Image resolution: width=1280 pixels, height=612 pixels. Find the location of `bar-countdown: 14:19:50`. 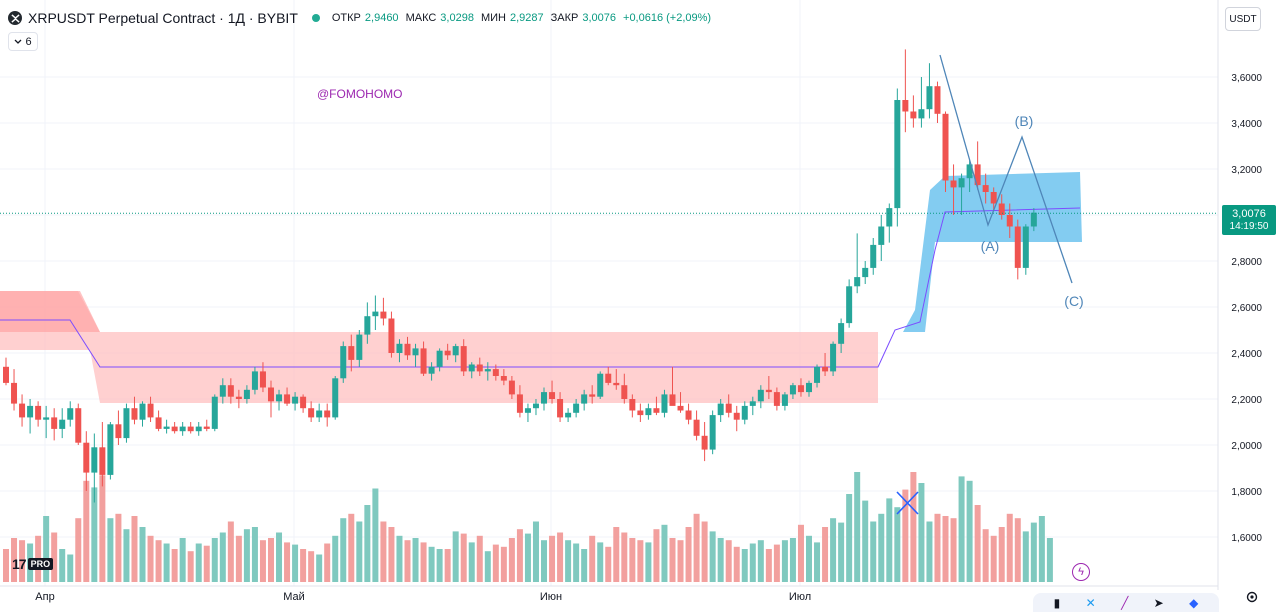

bar-countdown: 14:19:50 is located at coordinates (1249, 226).